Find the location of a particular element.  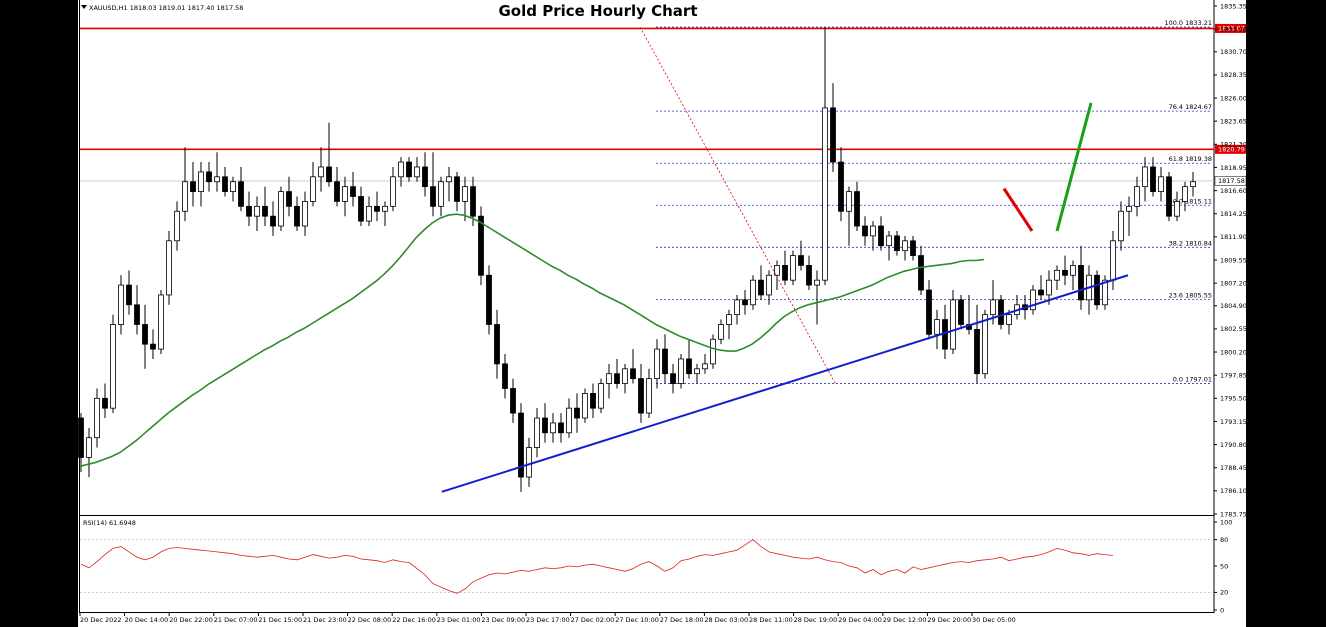

rsi-tick-label: 50 is located at coordinates (1224, 566).